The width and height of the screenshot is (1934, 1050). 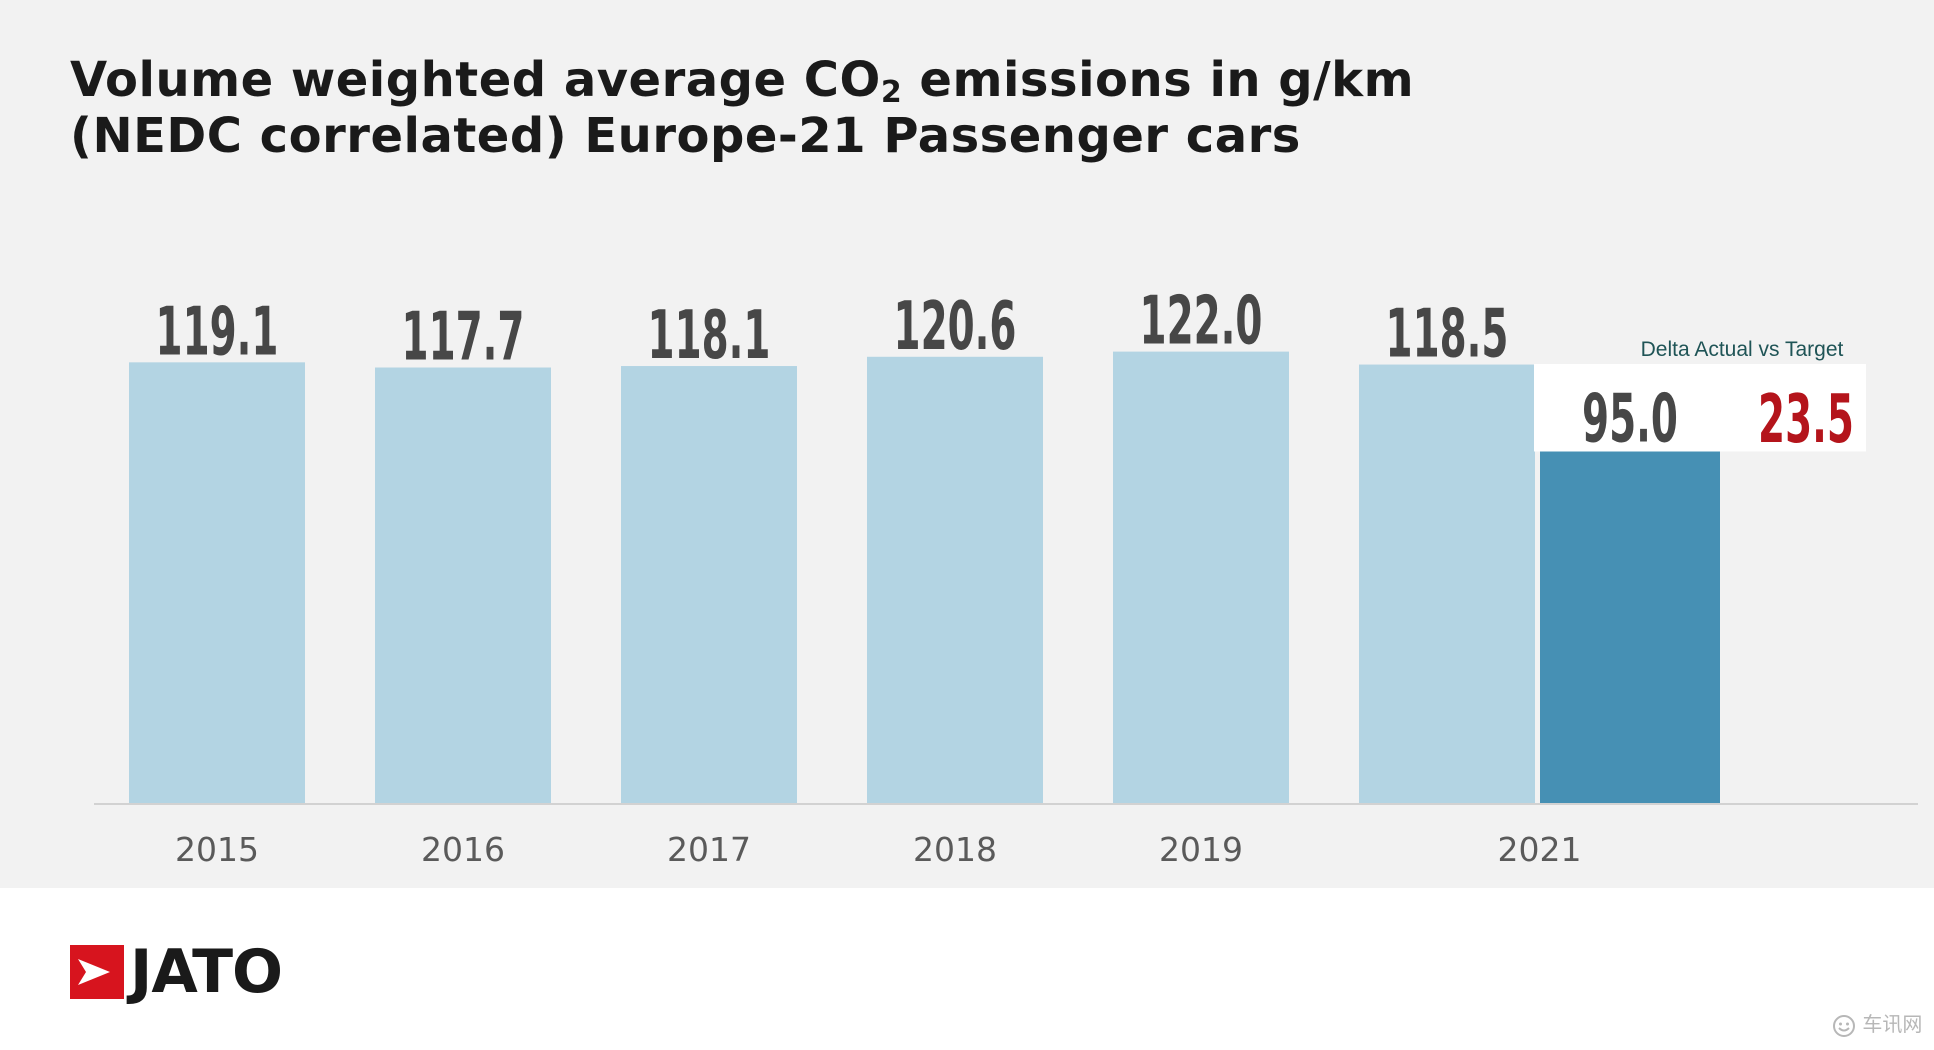 What do you see at coordinates (1447, 334) in the screenshot?
I see `value-label-2021: 118.5` at bounding box center [1447, 334].